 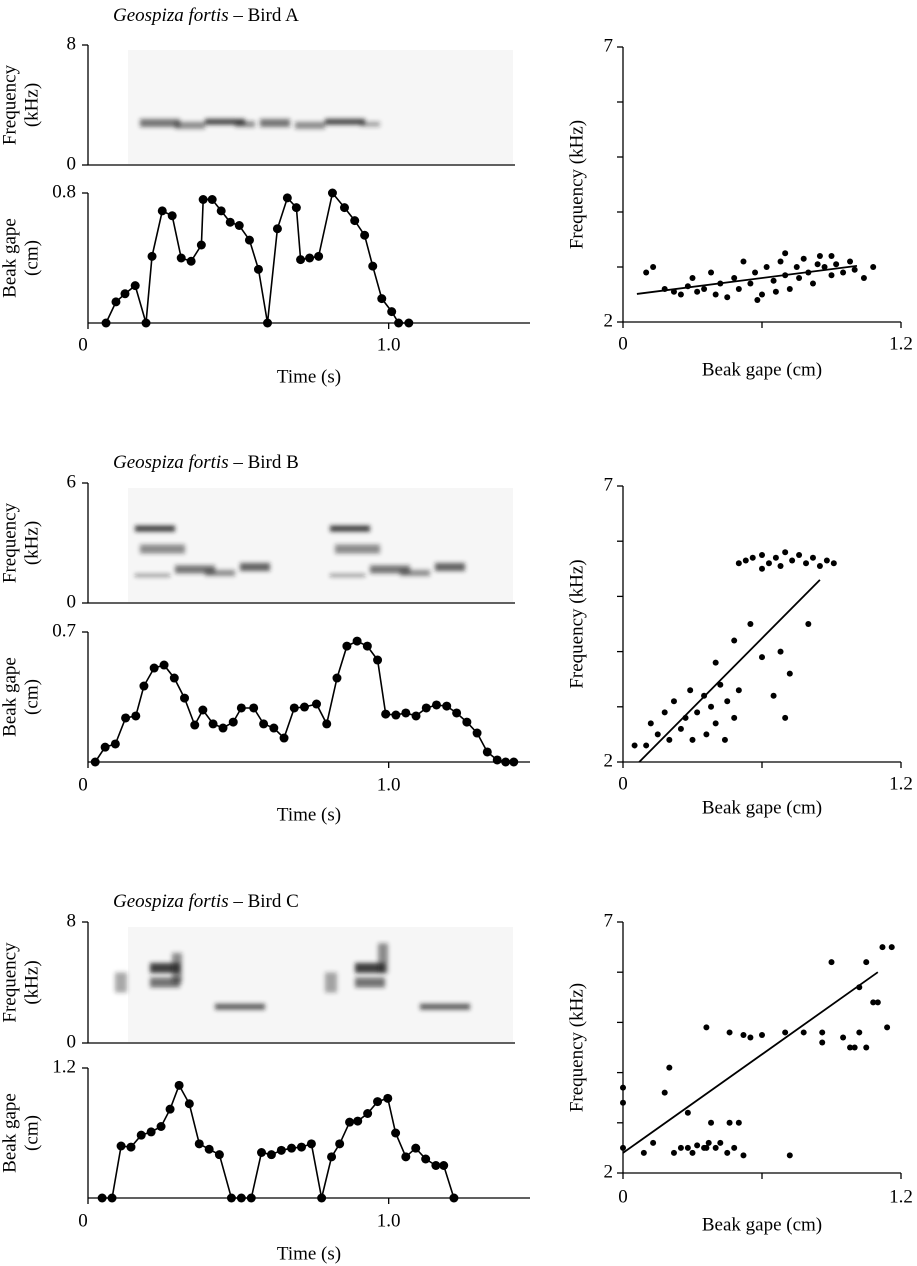 I want to click on x-axis-label: Beak gape (cm), so click(x=762, y=1224).